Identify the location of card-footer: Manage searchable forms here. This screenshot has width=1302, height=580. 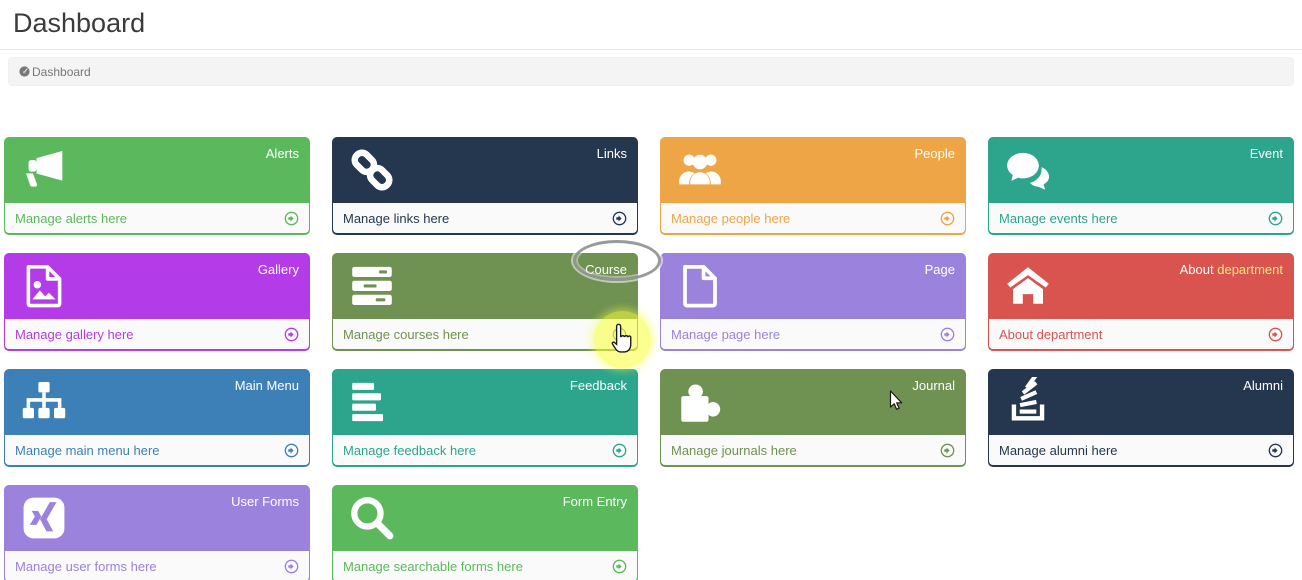
(485, 565).